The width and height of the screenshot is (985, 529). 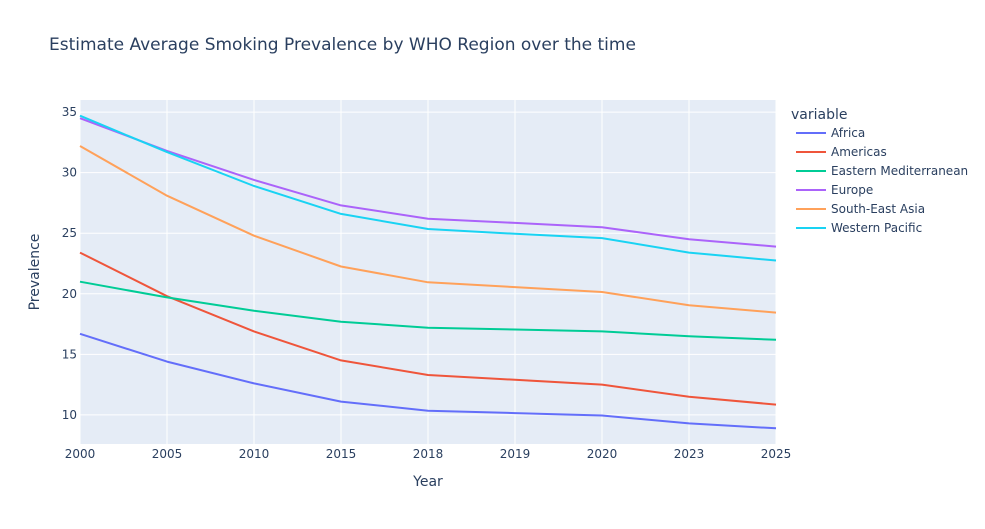 What do you see at coordinates (80, 454) in the screenshot?
I see `x-tick-label: 2000` at bounding box center [80, 454].